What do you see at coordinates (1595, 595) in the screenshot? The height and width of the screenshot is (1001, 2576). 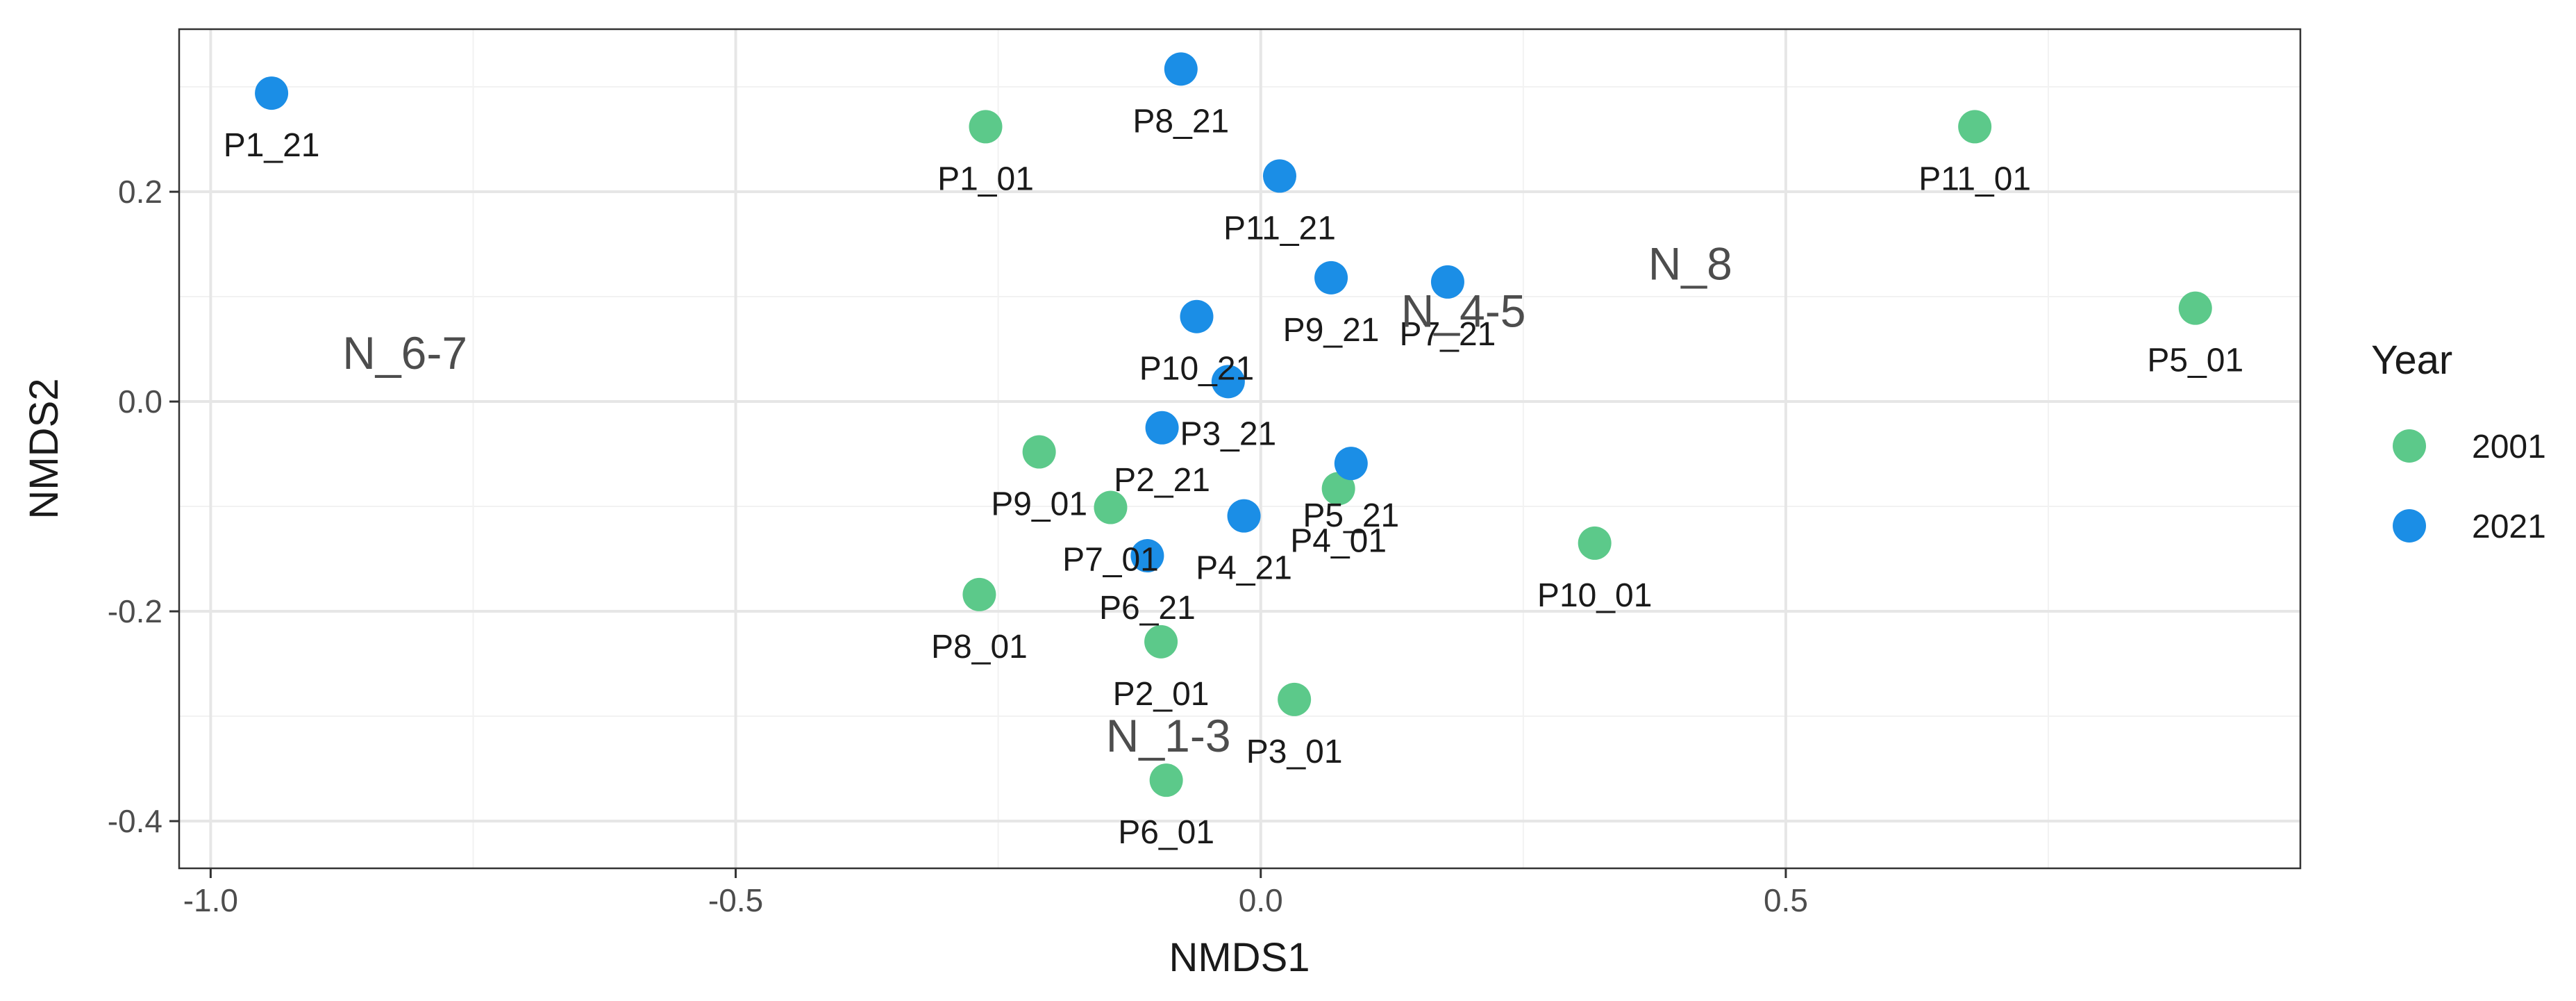 I see `point-label-p10_01: P10_01` at bounding box center [1595, 595].